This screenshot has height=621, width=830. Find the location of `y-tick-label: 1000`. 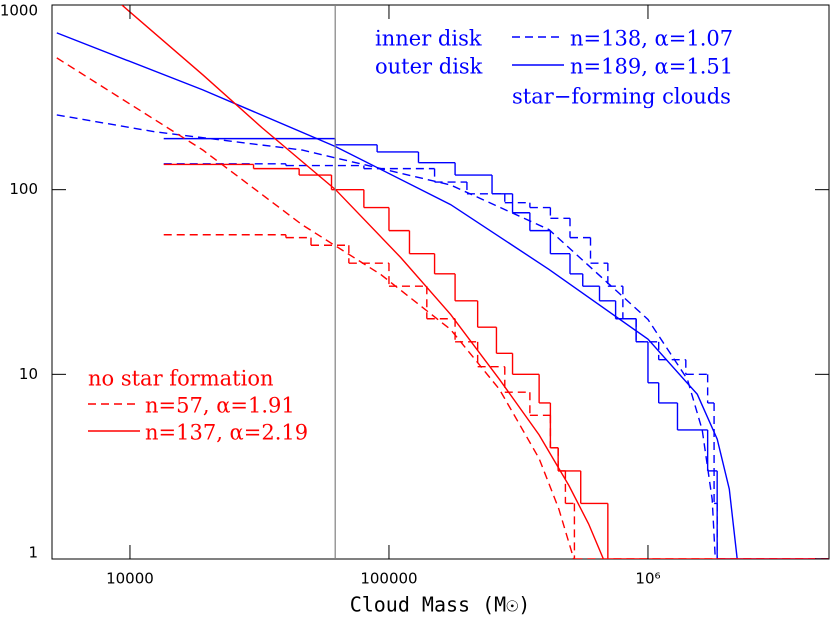

y-tick-label: 1000 is located at coordinates (19, 11).